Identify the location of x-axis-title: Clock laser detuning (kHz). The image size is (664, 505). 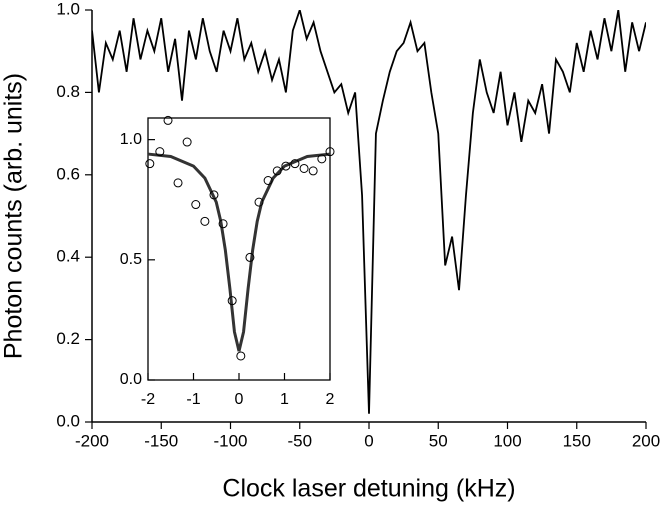
(368, 489).